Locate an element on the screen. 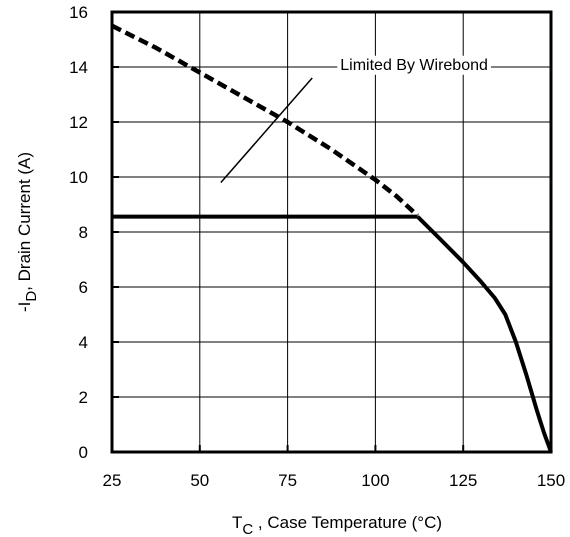  x-tick-labels: 25 50 75 100 125 150 is located at coordinates (334, 480).